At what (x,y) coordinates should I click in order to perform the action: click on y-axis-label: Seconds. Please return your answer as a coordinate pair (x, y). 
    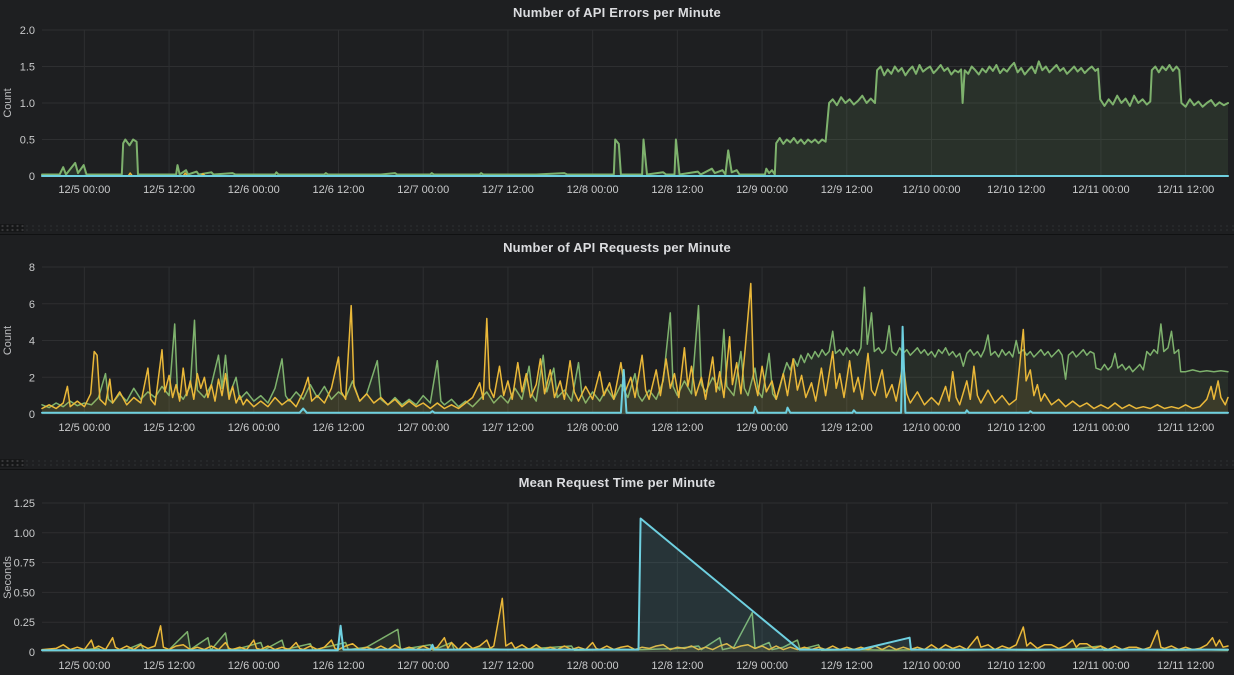
    Looking at the image, I should click on (8, 577).